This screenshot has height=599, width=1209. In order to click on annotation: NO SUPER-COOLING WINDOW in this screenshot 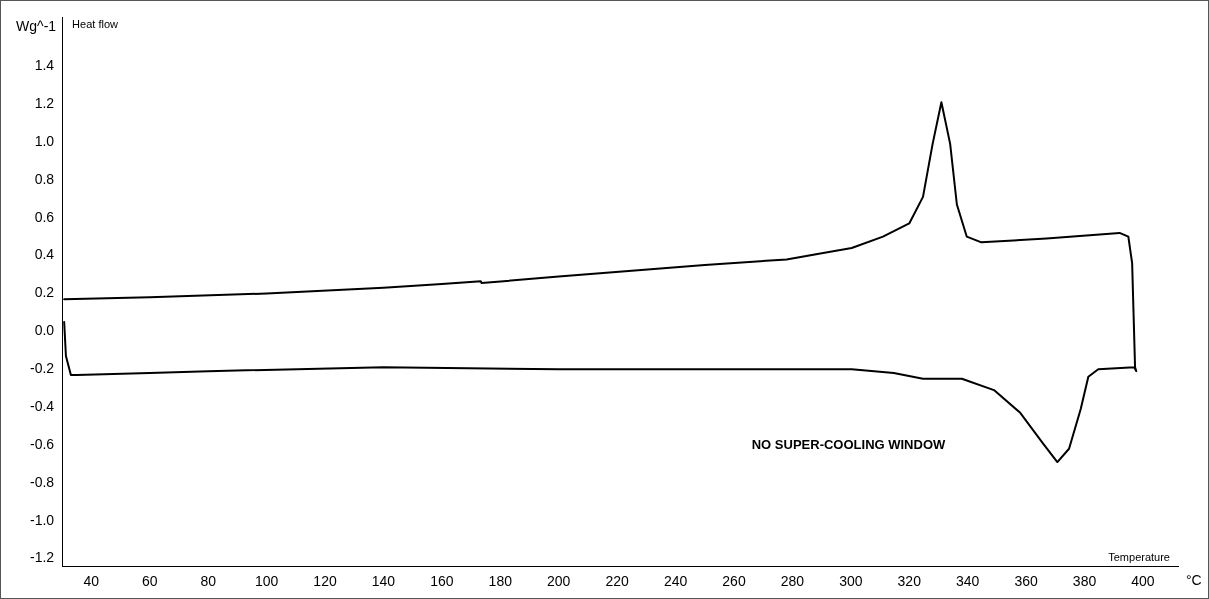, I will do `click(849, 444)`.